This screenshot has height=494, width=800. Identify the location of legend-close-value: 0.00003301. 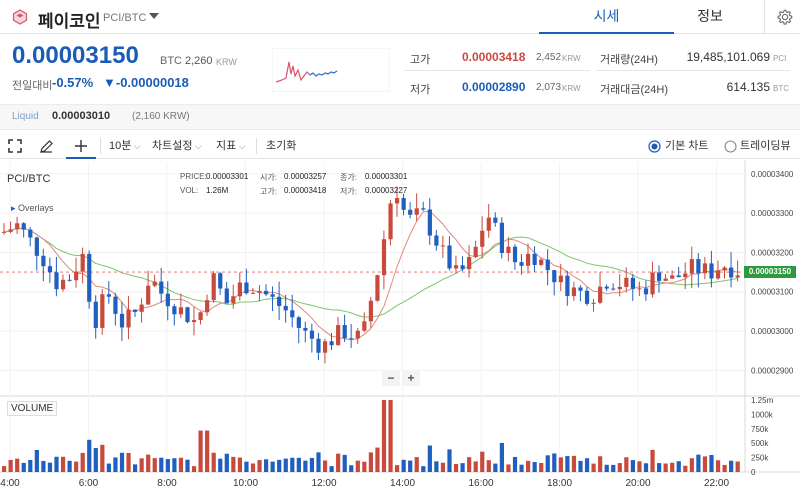
(386, 176).